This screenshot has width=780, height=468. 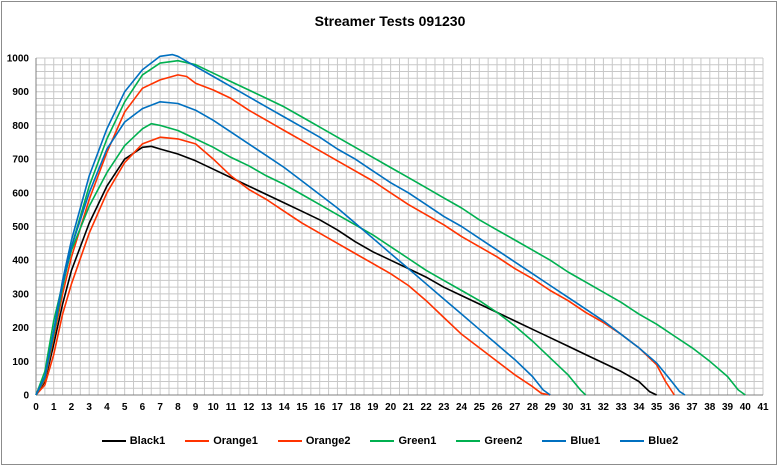 What do you see at coordinates (20, 126) in the screenshot?
I see `y-tick-label: 800` at bounding box center [20, 126].